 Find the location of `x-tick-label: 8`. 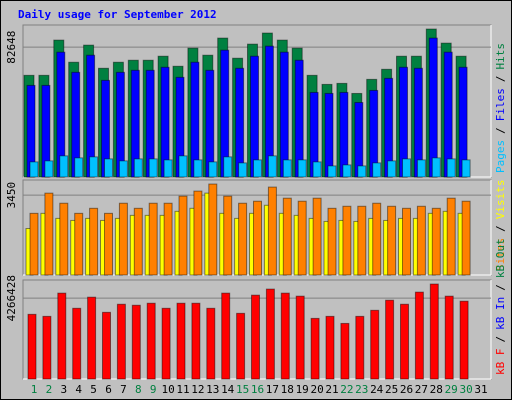

x-tick-label: 8 is located at coordinates (138, 389).